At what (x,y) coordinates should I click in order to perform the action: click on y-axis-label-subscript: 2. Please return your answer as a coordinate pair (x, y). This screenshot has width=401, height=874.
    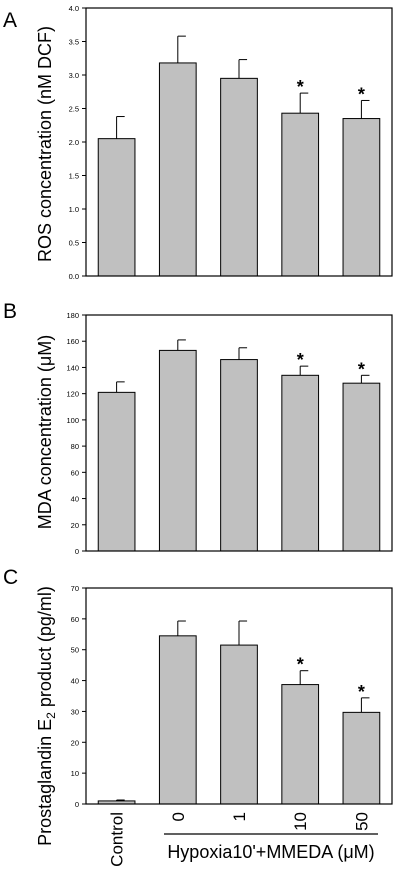
    Looking at the image, I should click on (51, 715).